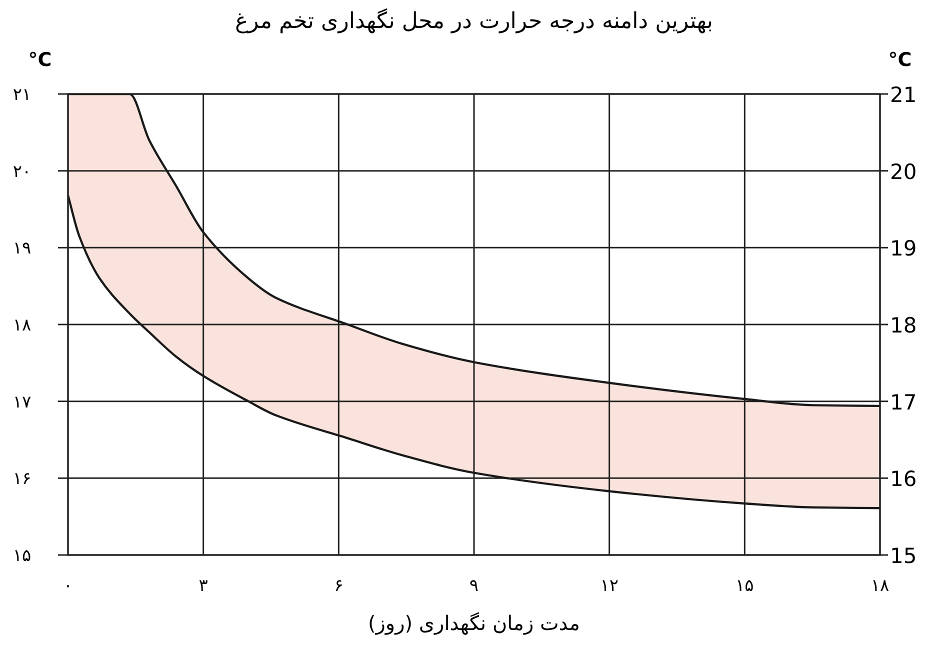 This screenshot has height=648, width=926. I want to click on x-tick-label: ۰, so click(68, 586).